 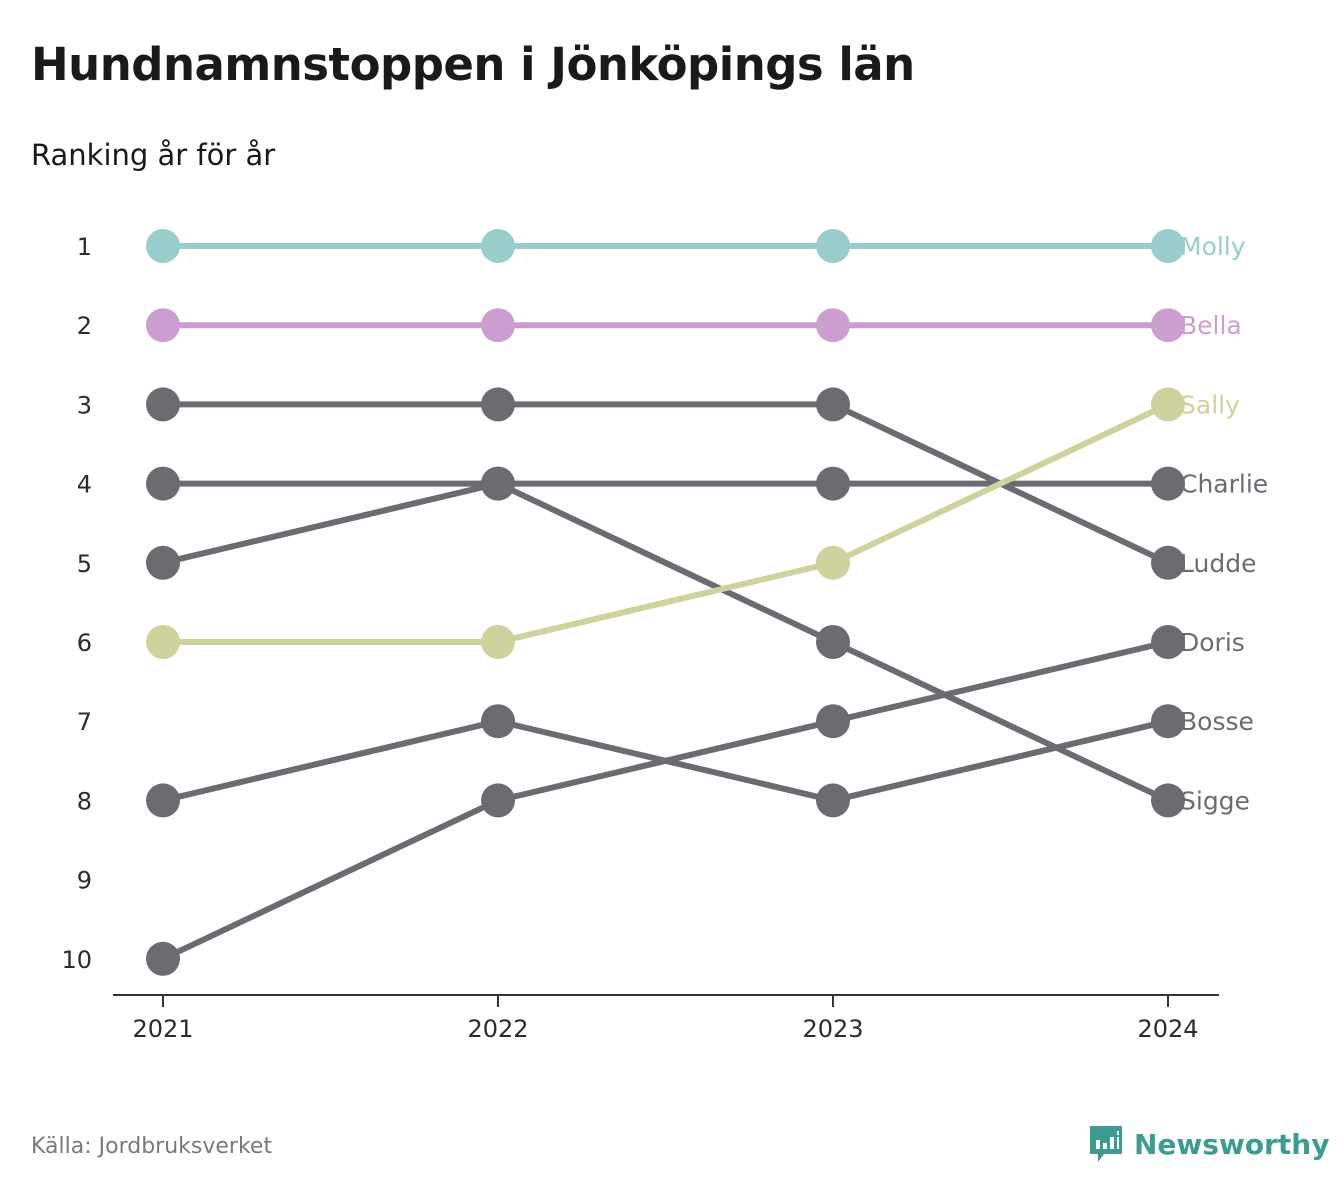 I want to click on data-point-sigge-2022, so click(x=498, y=483).